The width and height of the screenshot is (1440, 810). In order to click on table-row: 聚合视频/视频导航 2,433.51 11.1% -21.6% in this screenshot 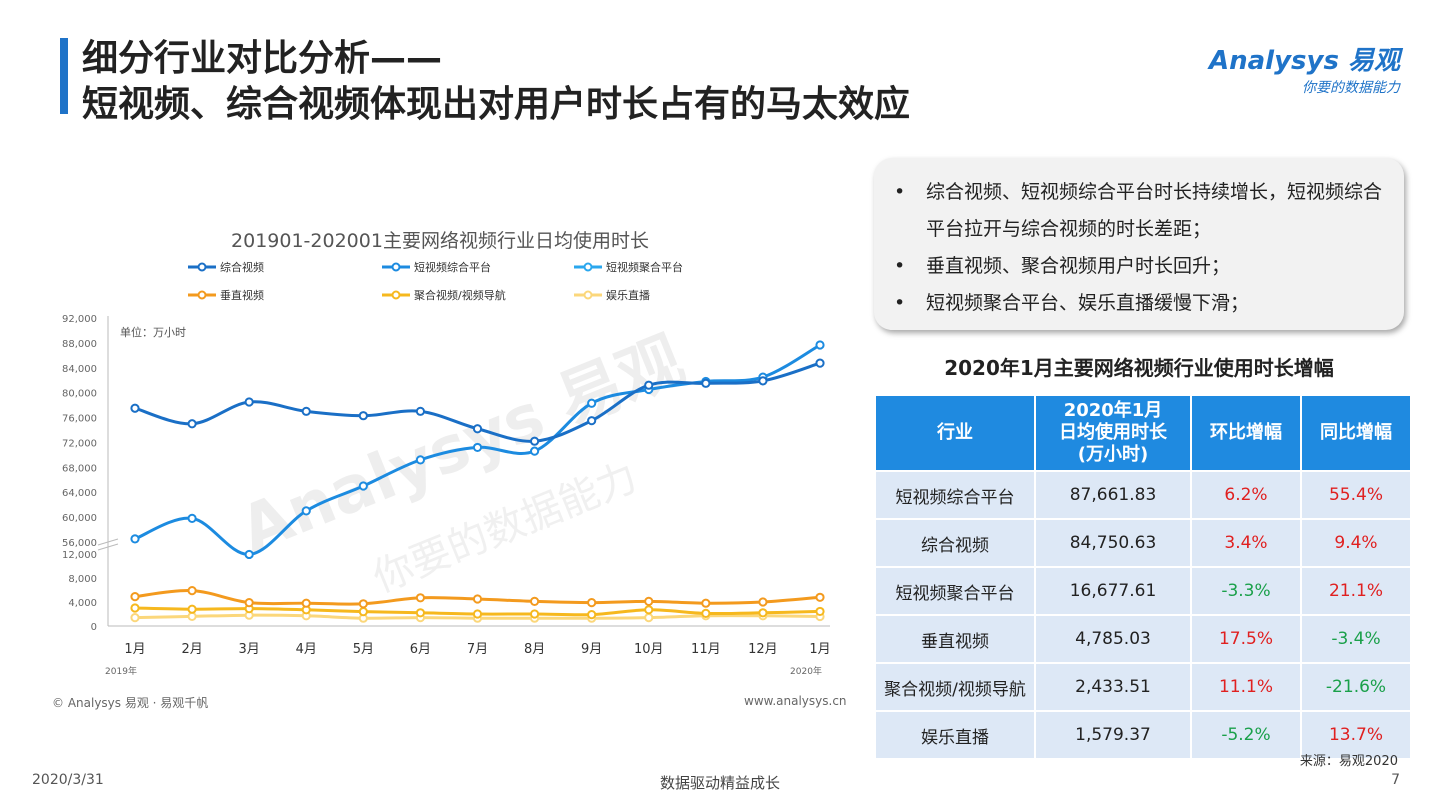, I will do `click(1143, 687)`.